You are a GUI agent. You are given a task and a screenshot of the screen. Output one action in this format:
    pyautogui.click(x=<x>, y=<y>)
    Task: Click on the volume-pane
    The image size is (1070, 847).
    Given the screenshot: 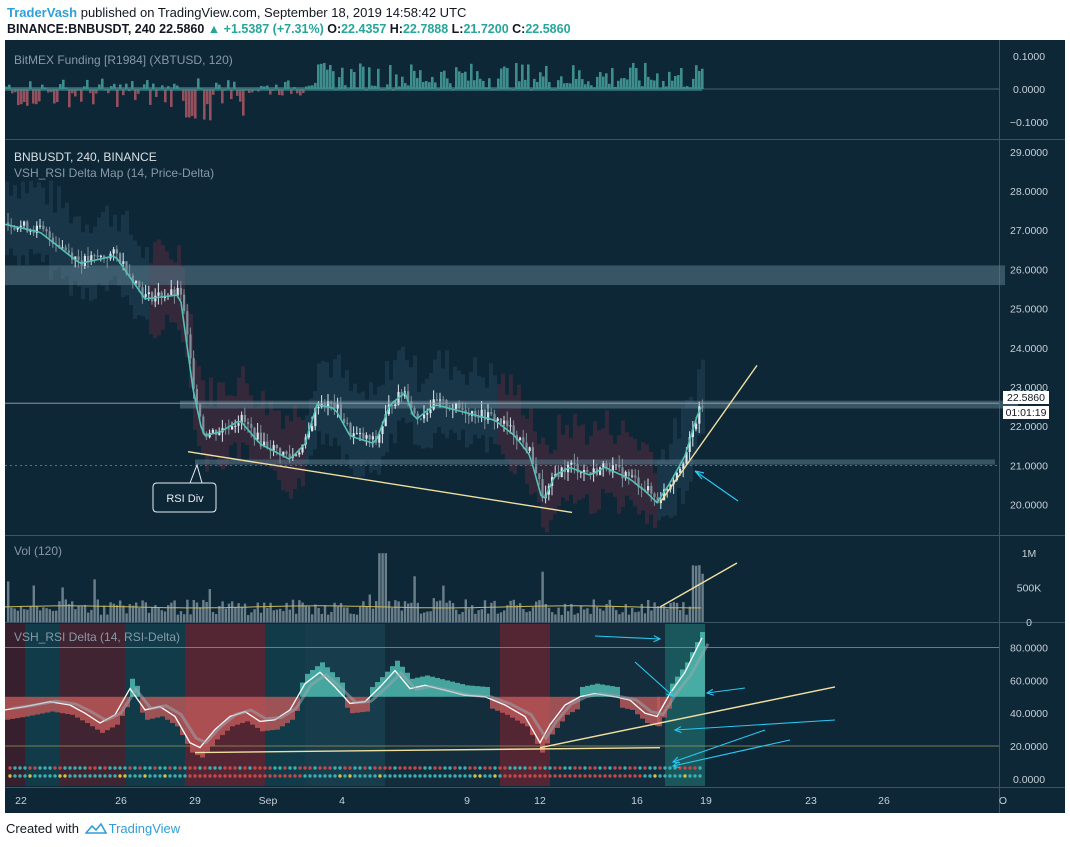 What is the action you would take?
    pyautogui.click(x=371, y=587)
    